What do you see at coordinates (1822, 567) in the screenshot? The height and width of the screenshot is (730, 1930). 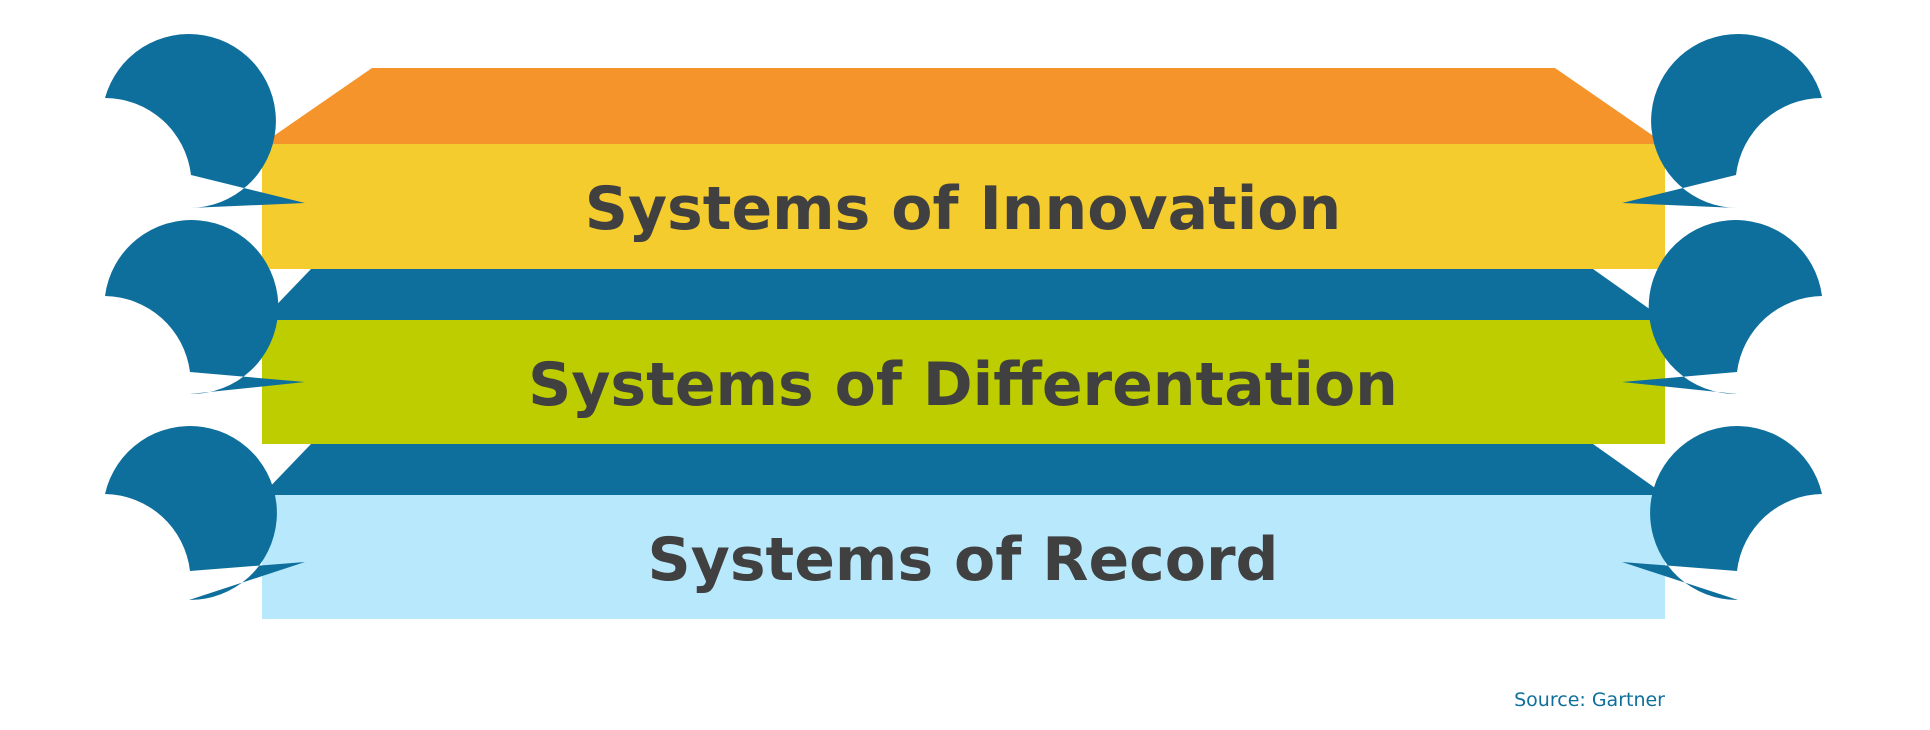 I see `bubble-common-ideas-text: Common Ideas` at bounding box center [1822, 567].